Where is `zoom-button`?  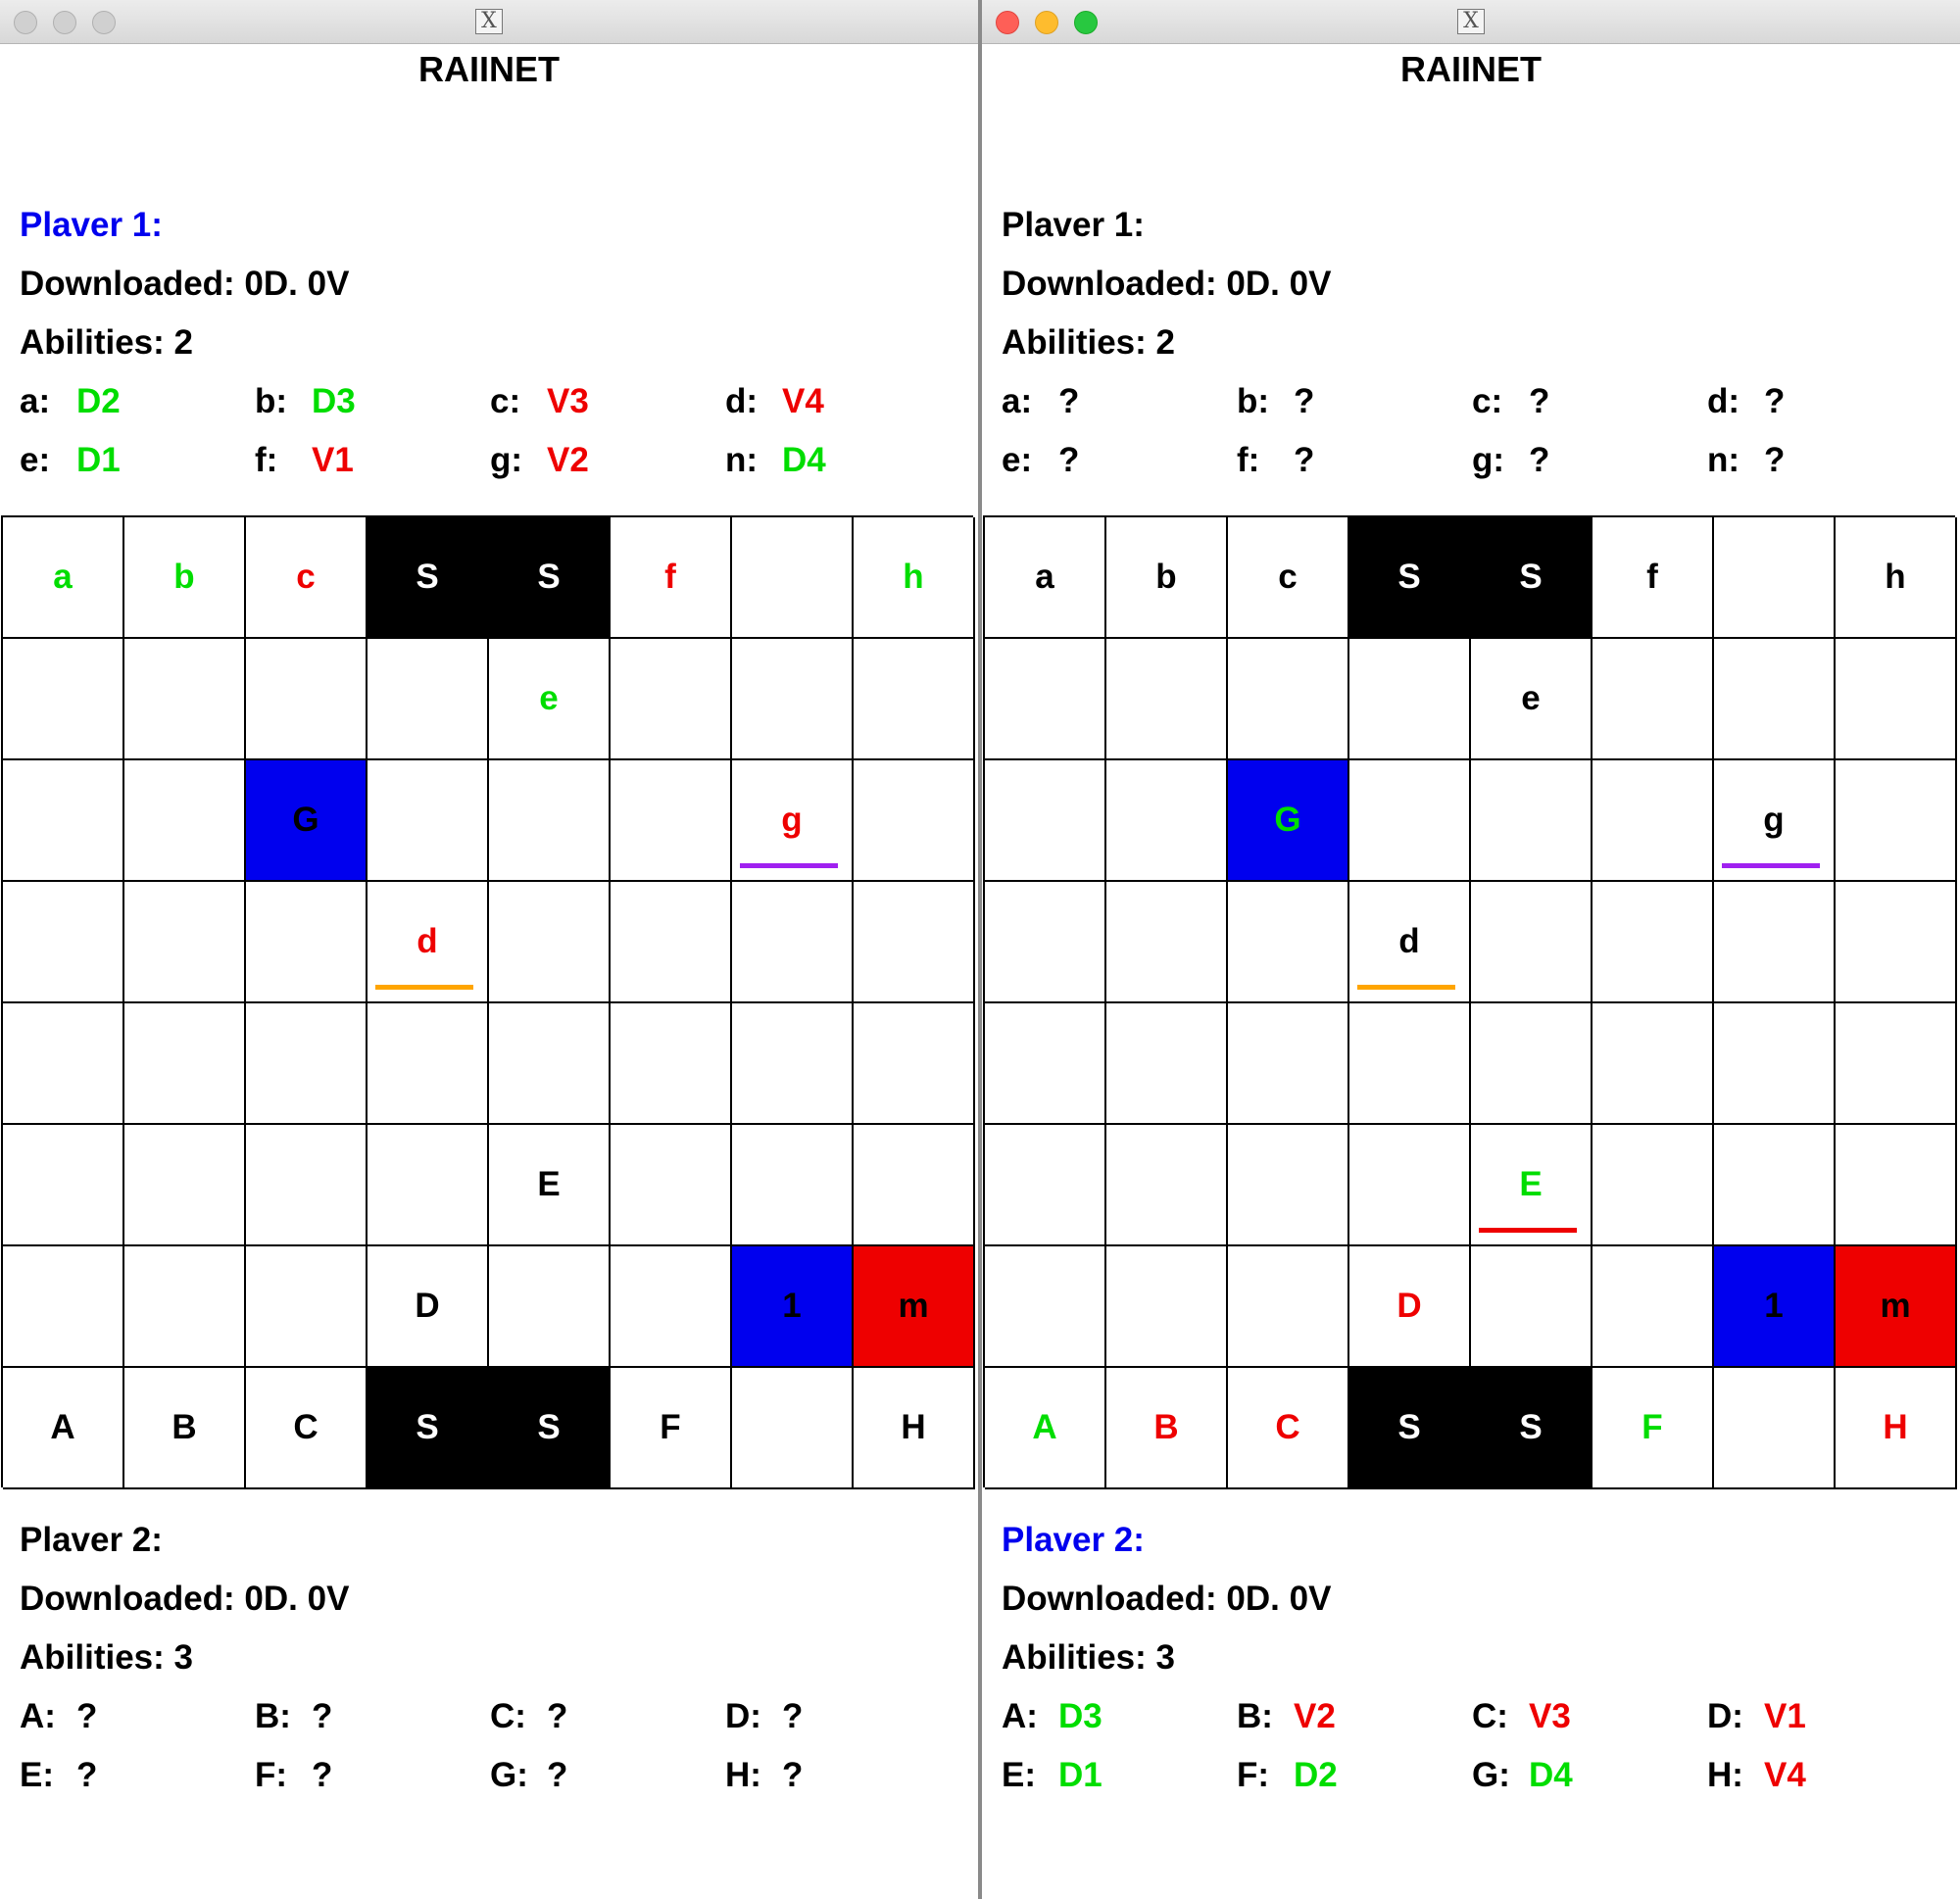 zoom-button is located at coordinates (104, 23).